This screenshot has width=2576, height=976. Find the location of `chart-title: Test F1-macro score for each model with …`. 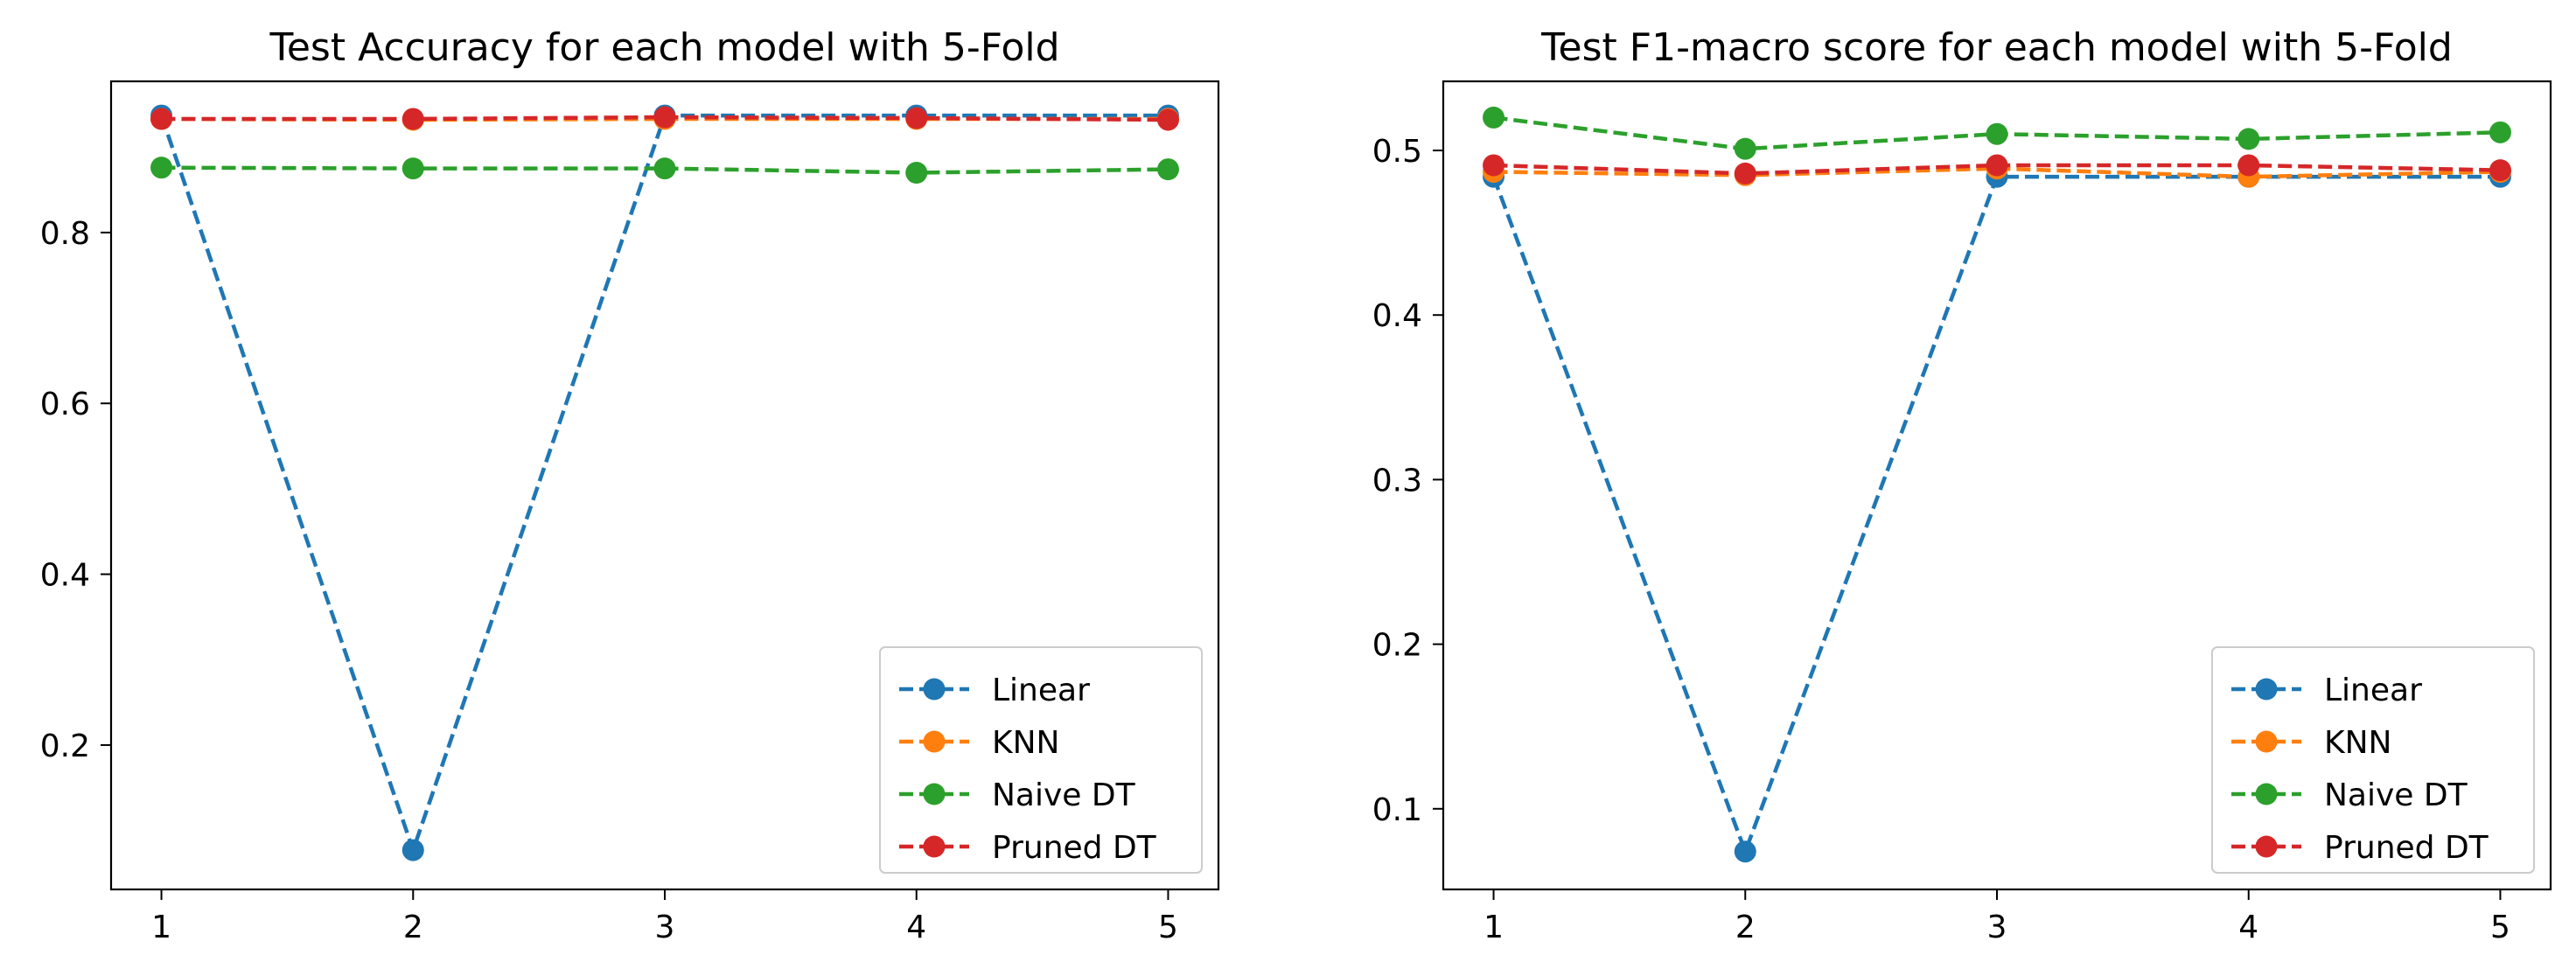

chart-title: Test F1-macro score for each model with … is located at coordinates (1996, 48).